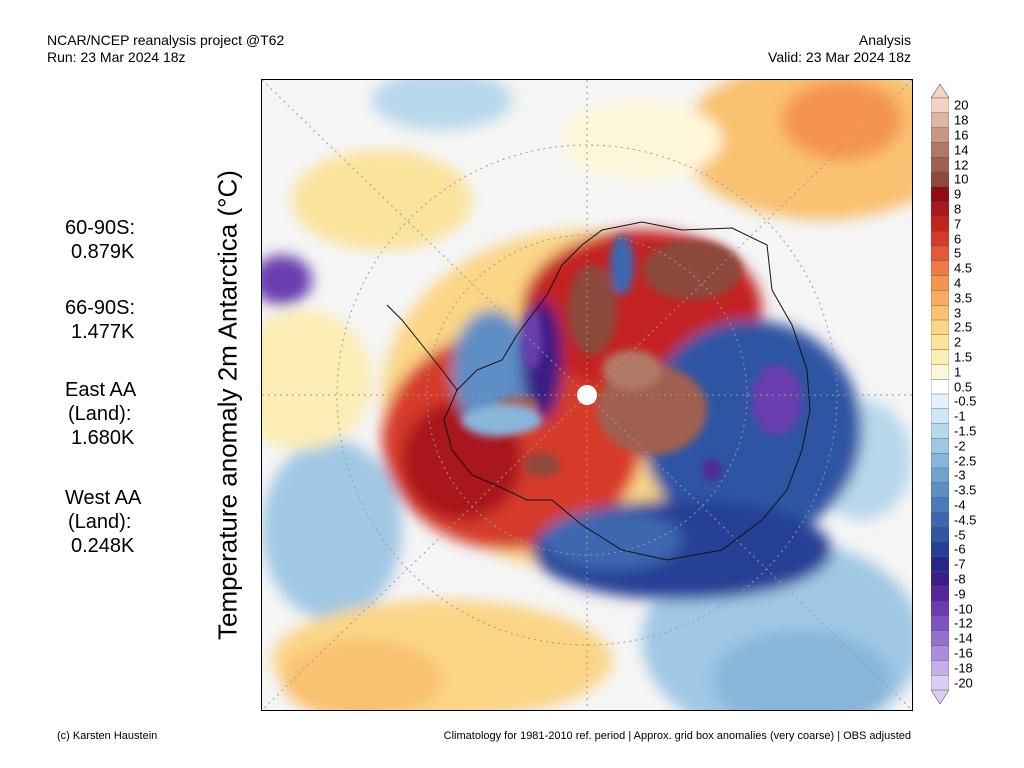 The width and height of the screenshot is (1024, 768). Describe the element at coordinates (963, 327) in the screenshot. I see `colorbar-tick-label: 2.5` at that location.